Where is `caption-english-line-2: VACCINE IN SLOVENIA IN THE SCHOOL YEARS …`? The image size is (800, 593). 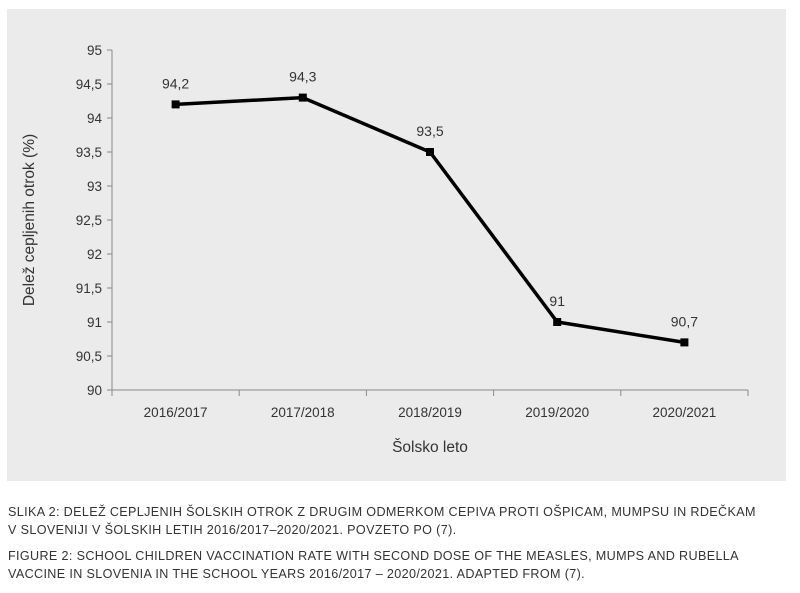
caption-english-line-2: VACCINE IN SLOVENIA IN THE SCHOOL YEARS … is located at coordinates (296, 574).